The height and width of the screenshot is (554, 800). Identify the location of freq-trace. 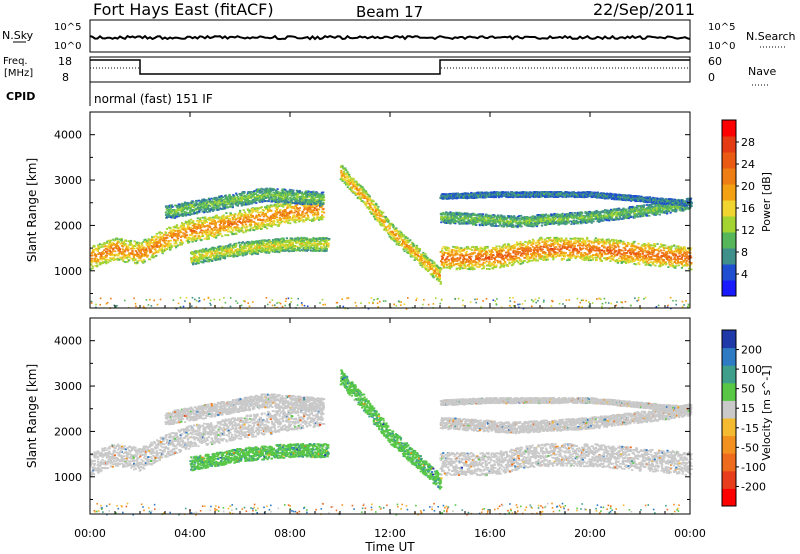
(390, 67).